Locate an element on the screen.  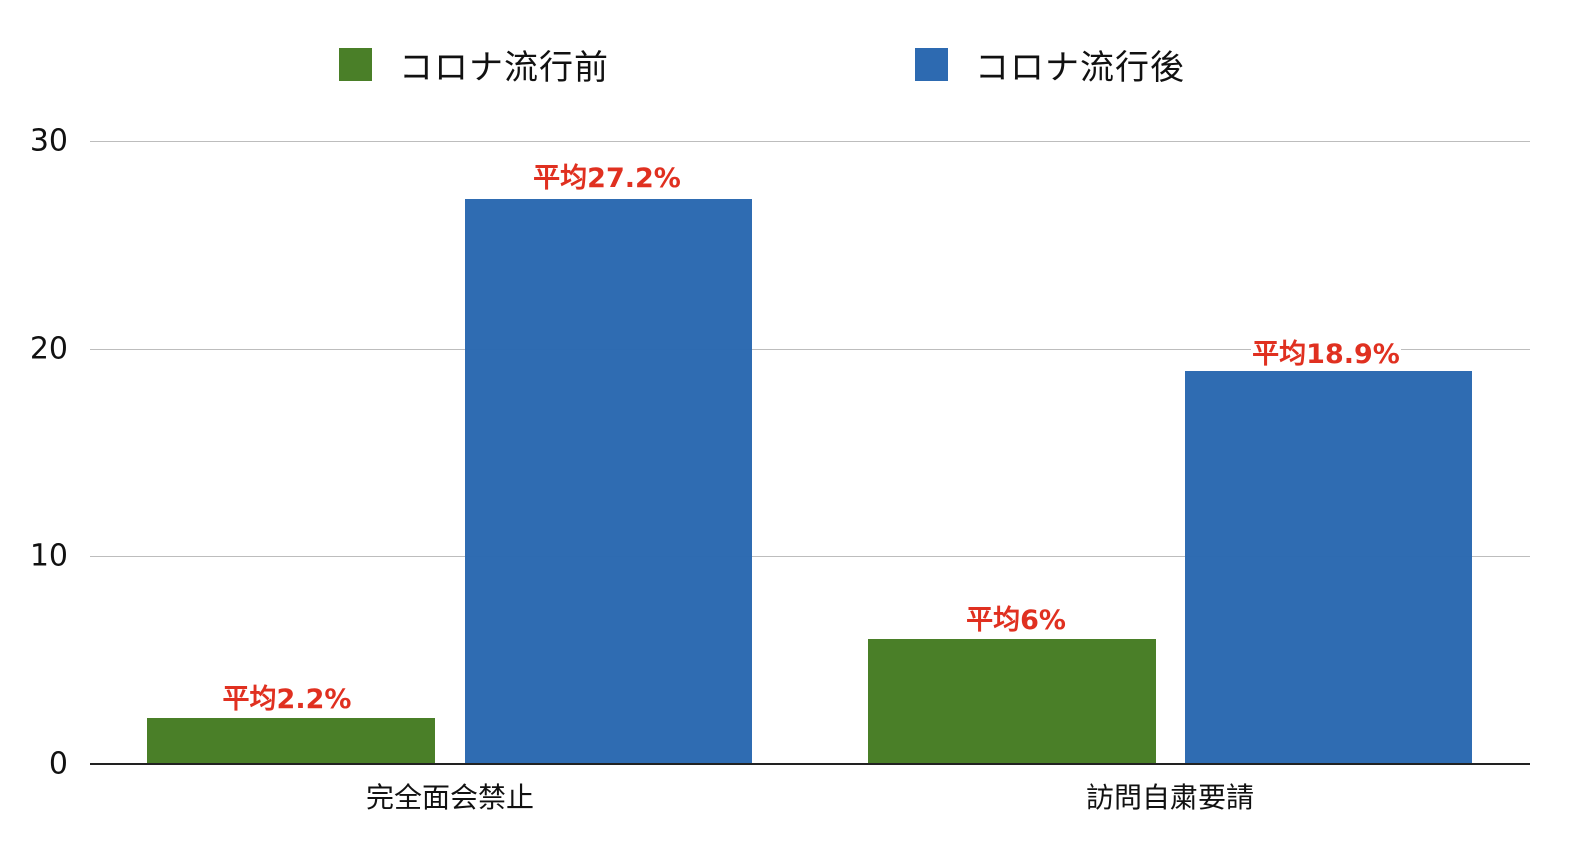
bar-label-after-visit-restraint: 平均18.9% is located at coordinates (1326, 351).